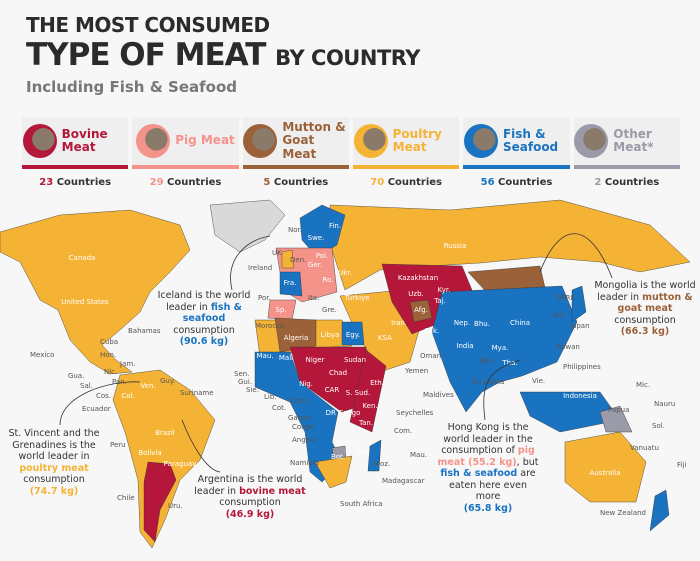 This screenshot has width=700, height=561. Describe the element at coordinates (361, 504) in the screenshot. I see `country-label: South Africa` at that location.